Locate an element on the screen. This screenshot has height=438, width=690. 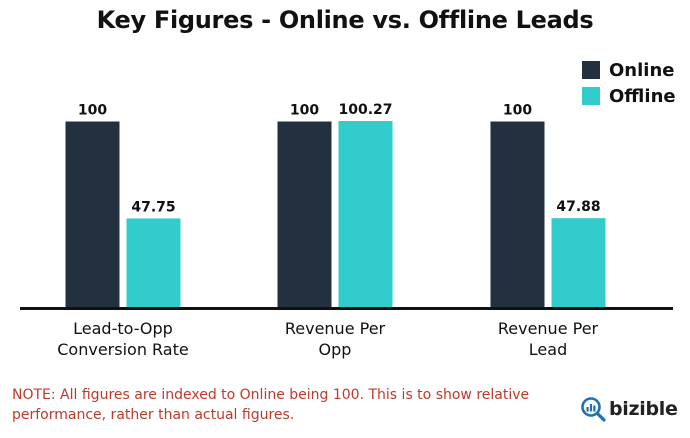
legend-swatch-offline is located at coordinates (591, 96).